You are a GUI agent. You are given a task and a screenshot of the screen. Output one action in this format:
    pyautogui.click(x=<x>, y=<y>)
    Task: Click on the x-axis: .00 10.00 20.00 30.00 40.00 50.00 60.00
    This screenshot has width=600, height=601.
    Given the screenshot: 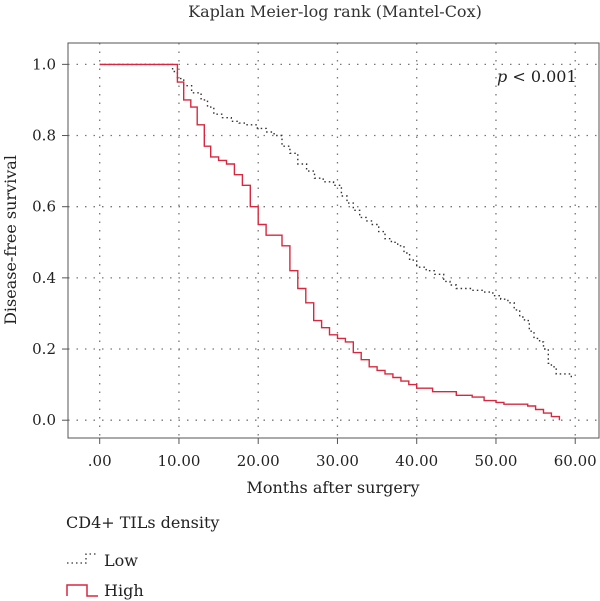 What is the action you would take?
    pyautogui.click(x=342, y=454)
    